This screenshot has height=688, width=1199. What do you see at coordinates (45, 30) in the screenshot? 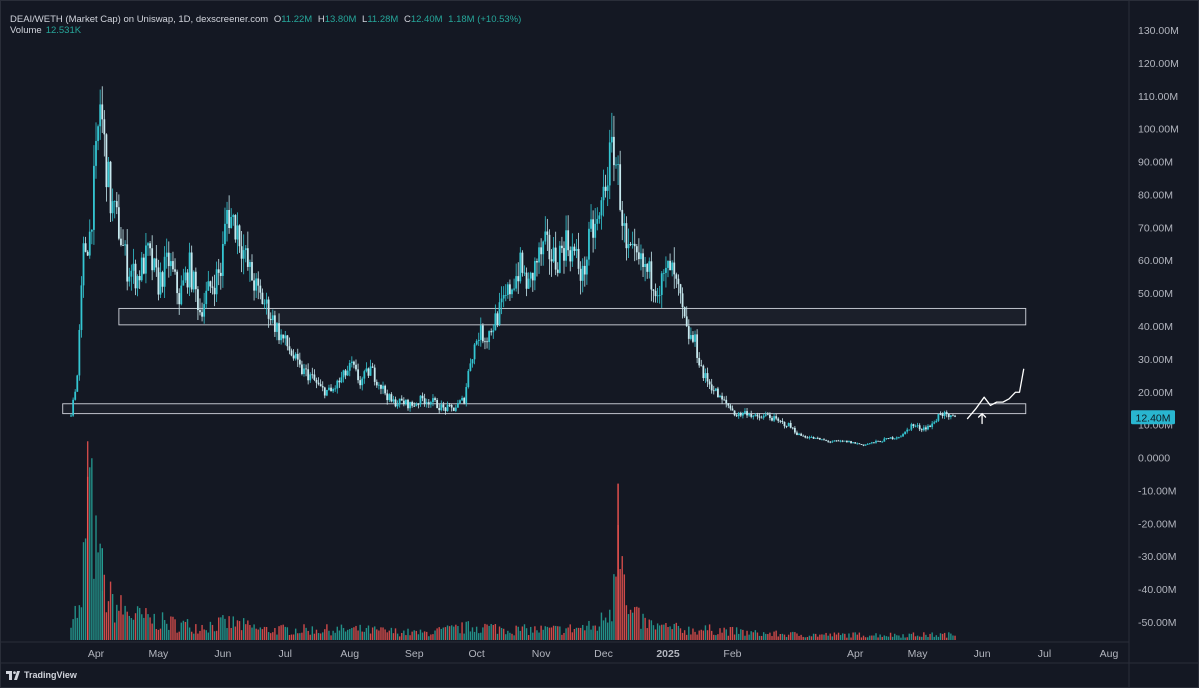
I see `volume-legend: Volume 12.531K` at bounding box center [45, 30].